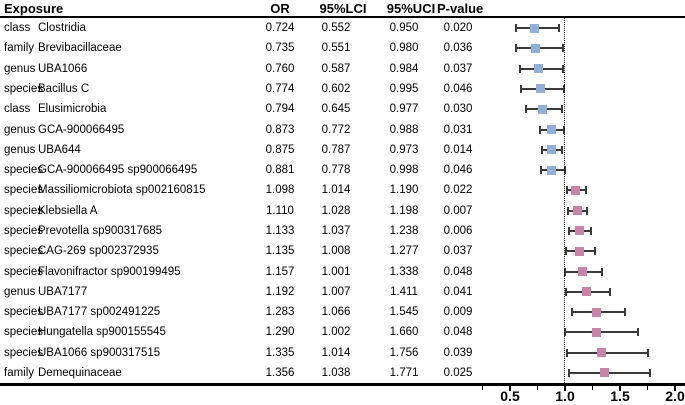  I want to click on cell-lci: 0.787, so click(336, 149).